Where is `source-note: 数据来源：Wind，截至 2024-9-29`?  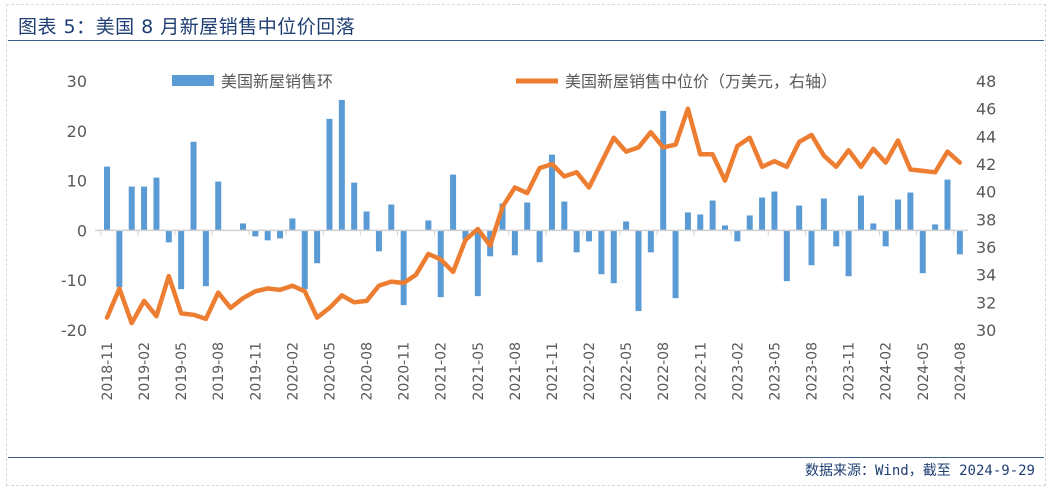
source-note: 数据来源：Wind，截至 2024-9-29 is located at coordinates (919, 471).